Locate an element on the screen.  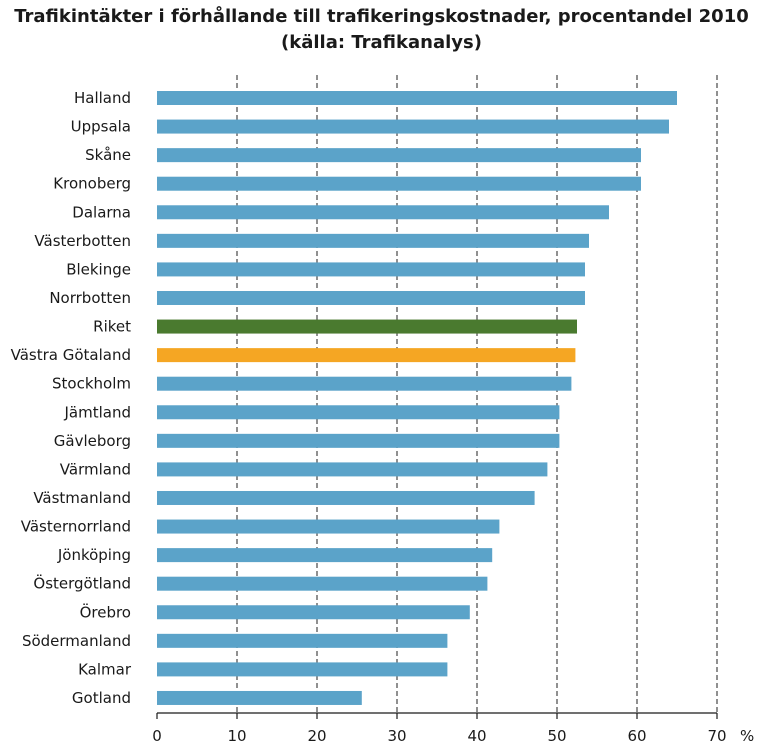
category-label: Halland is located at coordinates (102, 98).